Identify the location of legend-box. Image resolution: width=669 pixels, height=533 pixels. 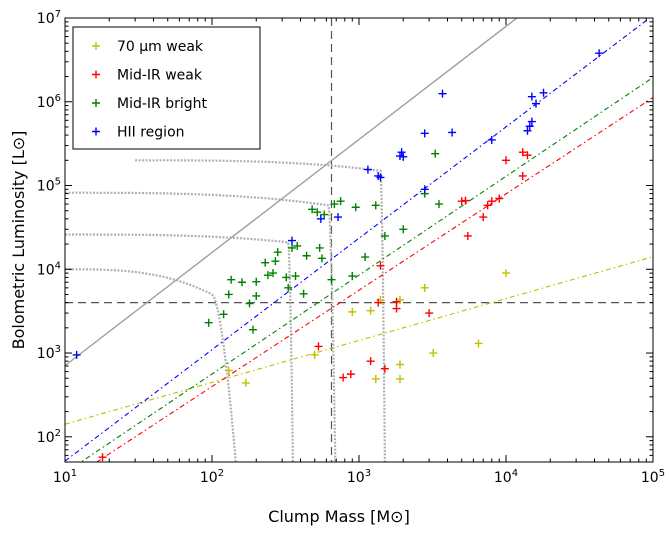
(166, 88).